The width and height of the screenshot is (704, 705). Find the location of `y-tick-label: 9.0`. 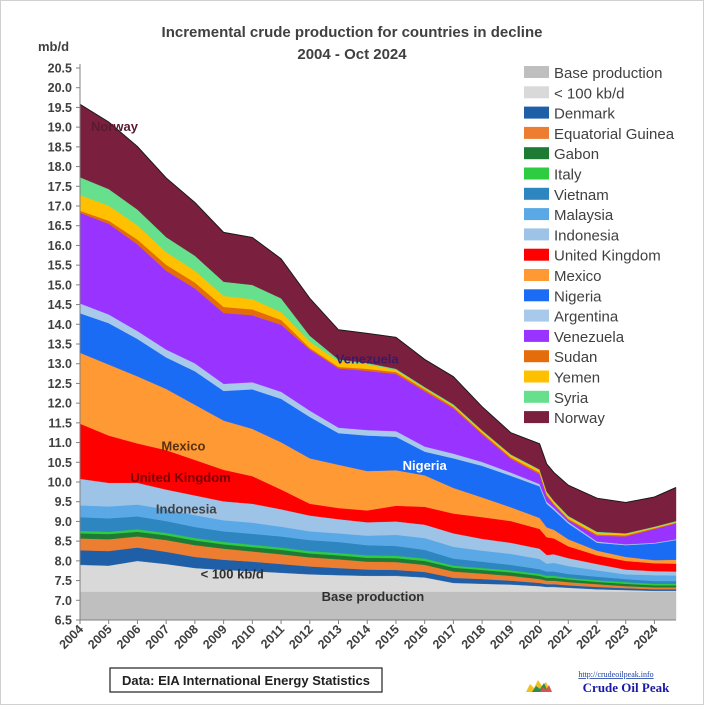

y-tick-label: 9.0 is located at coordinates (63, 522).